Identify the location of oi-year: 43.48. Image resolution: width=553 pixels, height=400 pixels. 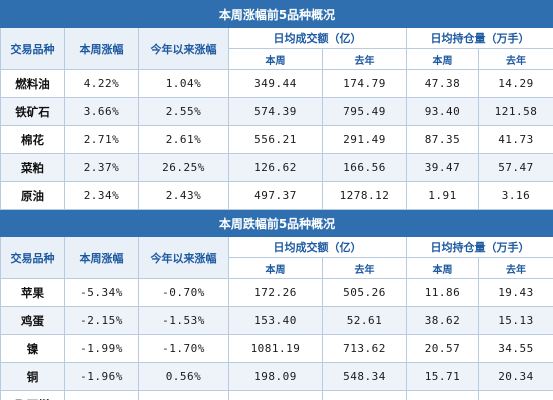
(515, 395).